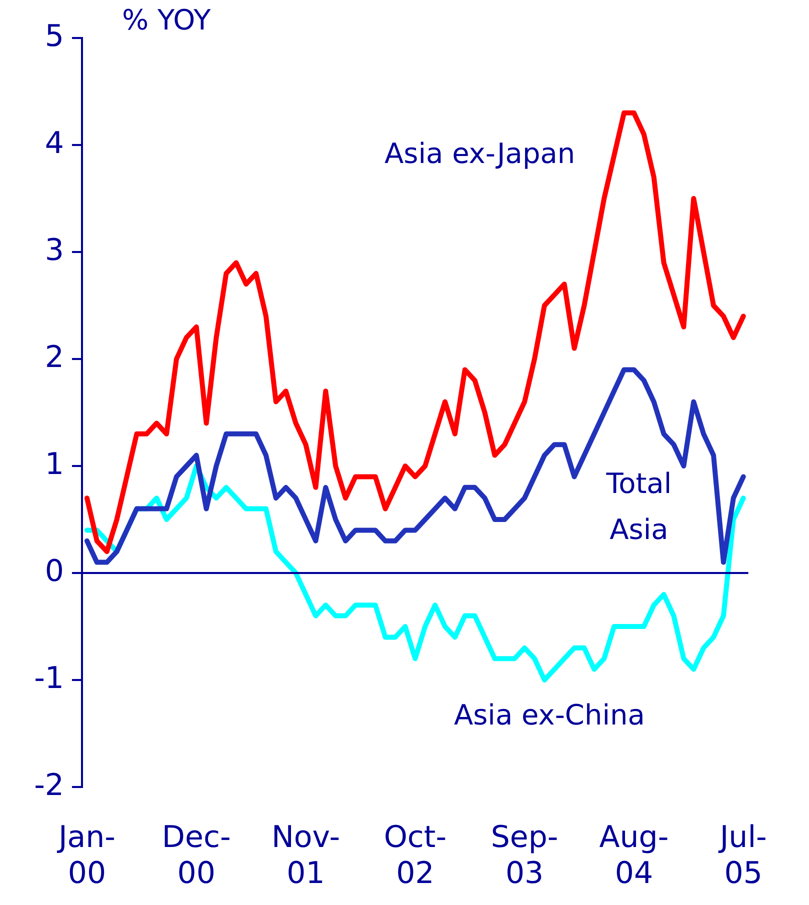 Image resolution: width=809 pixels, height=905 pixels. Describe the element at coordinates (49, 678) in the screenshot. I see `y-tick-label: -1` at that location.